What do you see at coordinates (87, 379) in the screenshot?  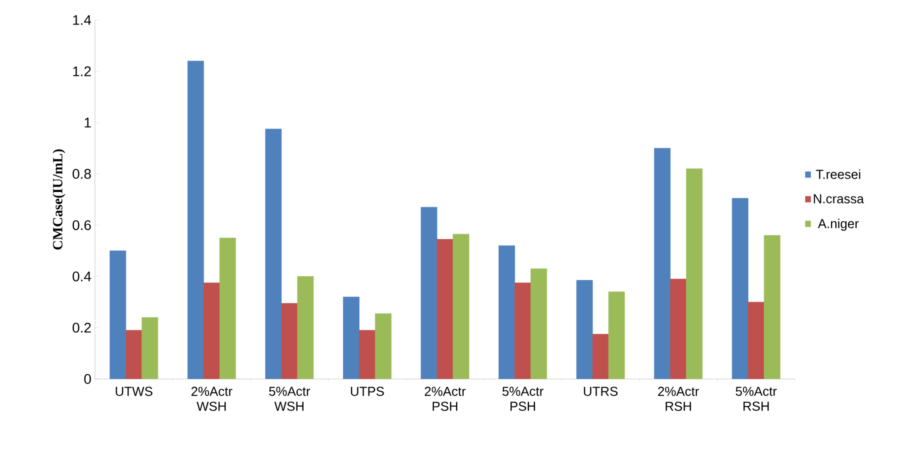 I see `y-tick-label: 0` at bounding box center [87, 379].